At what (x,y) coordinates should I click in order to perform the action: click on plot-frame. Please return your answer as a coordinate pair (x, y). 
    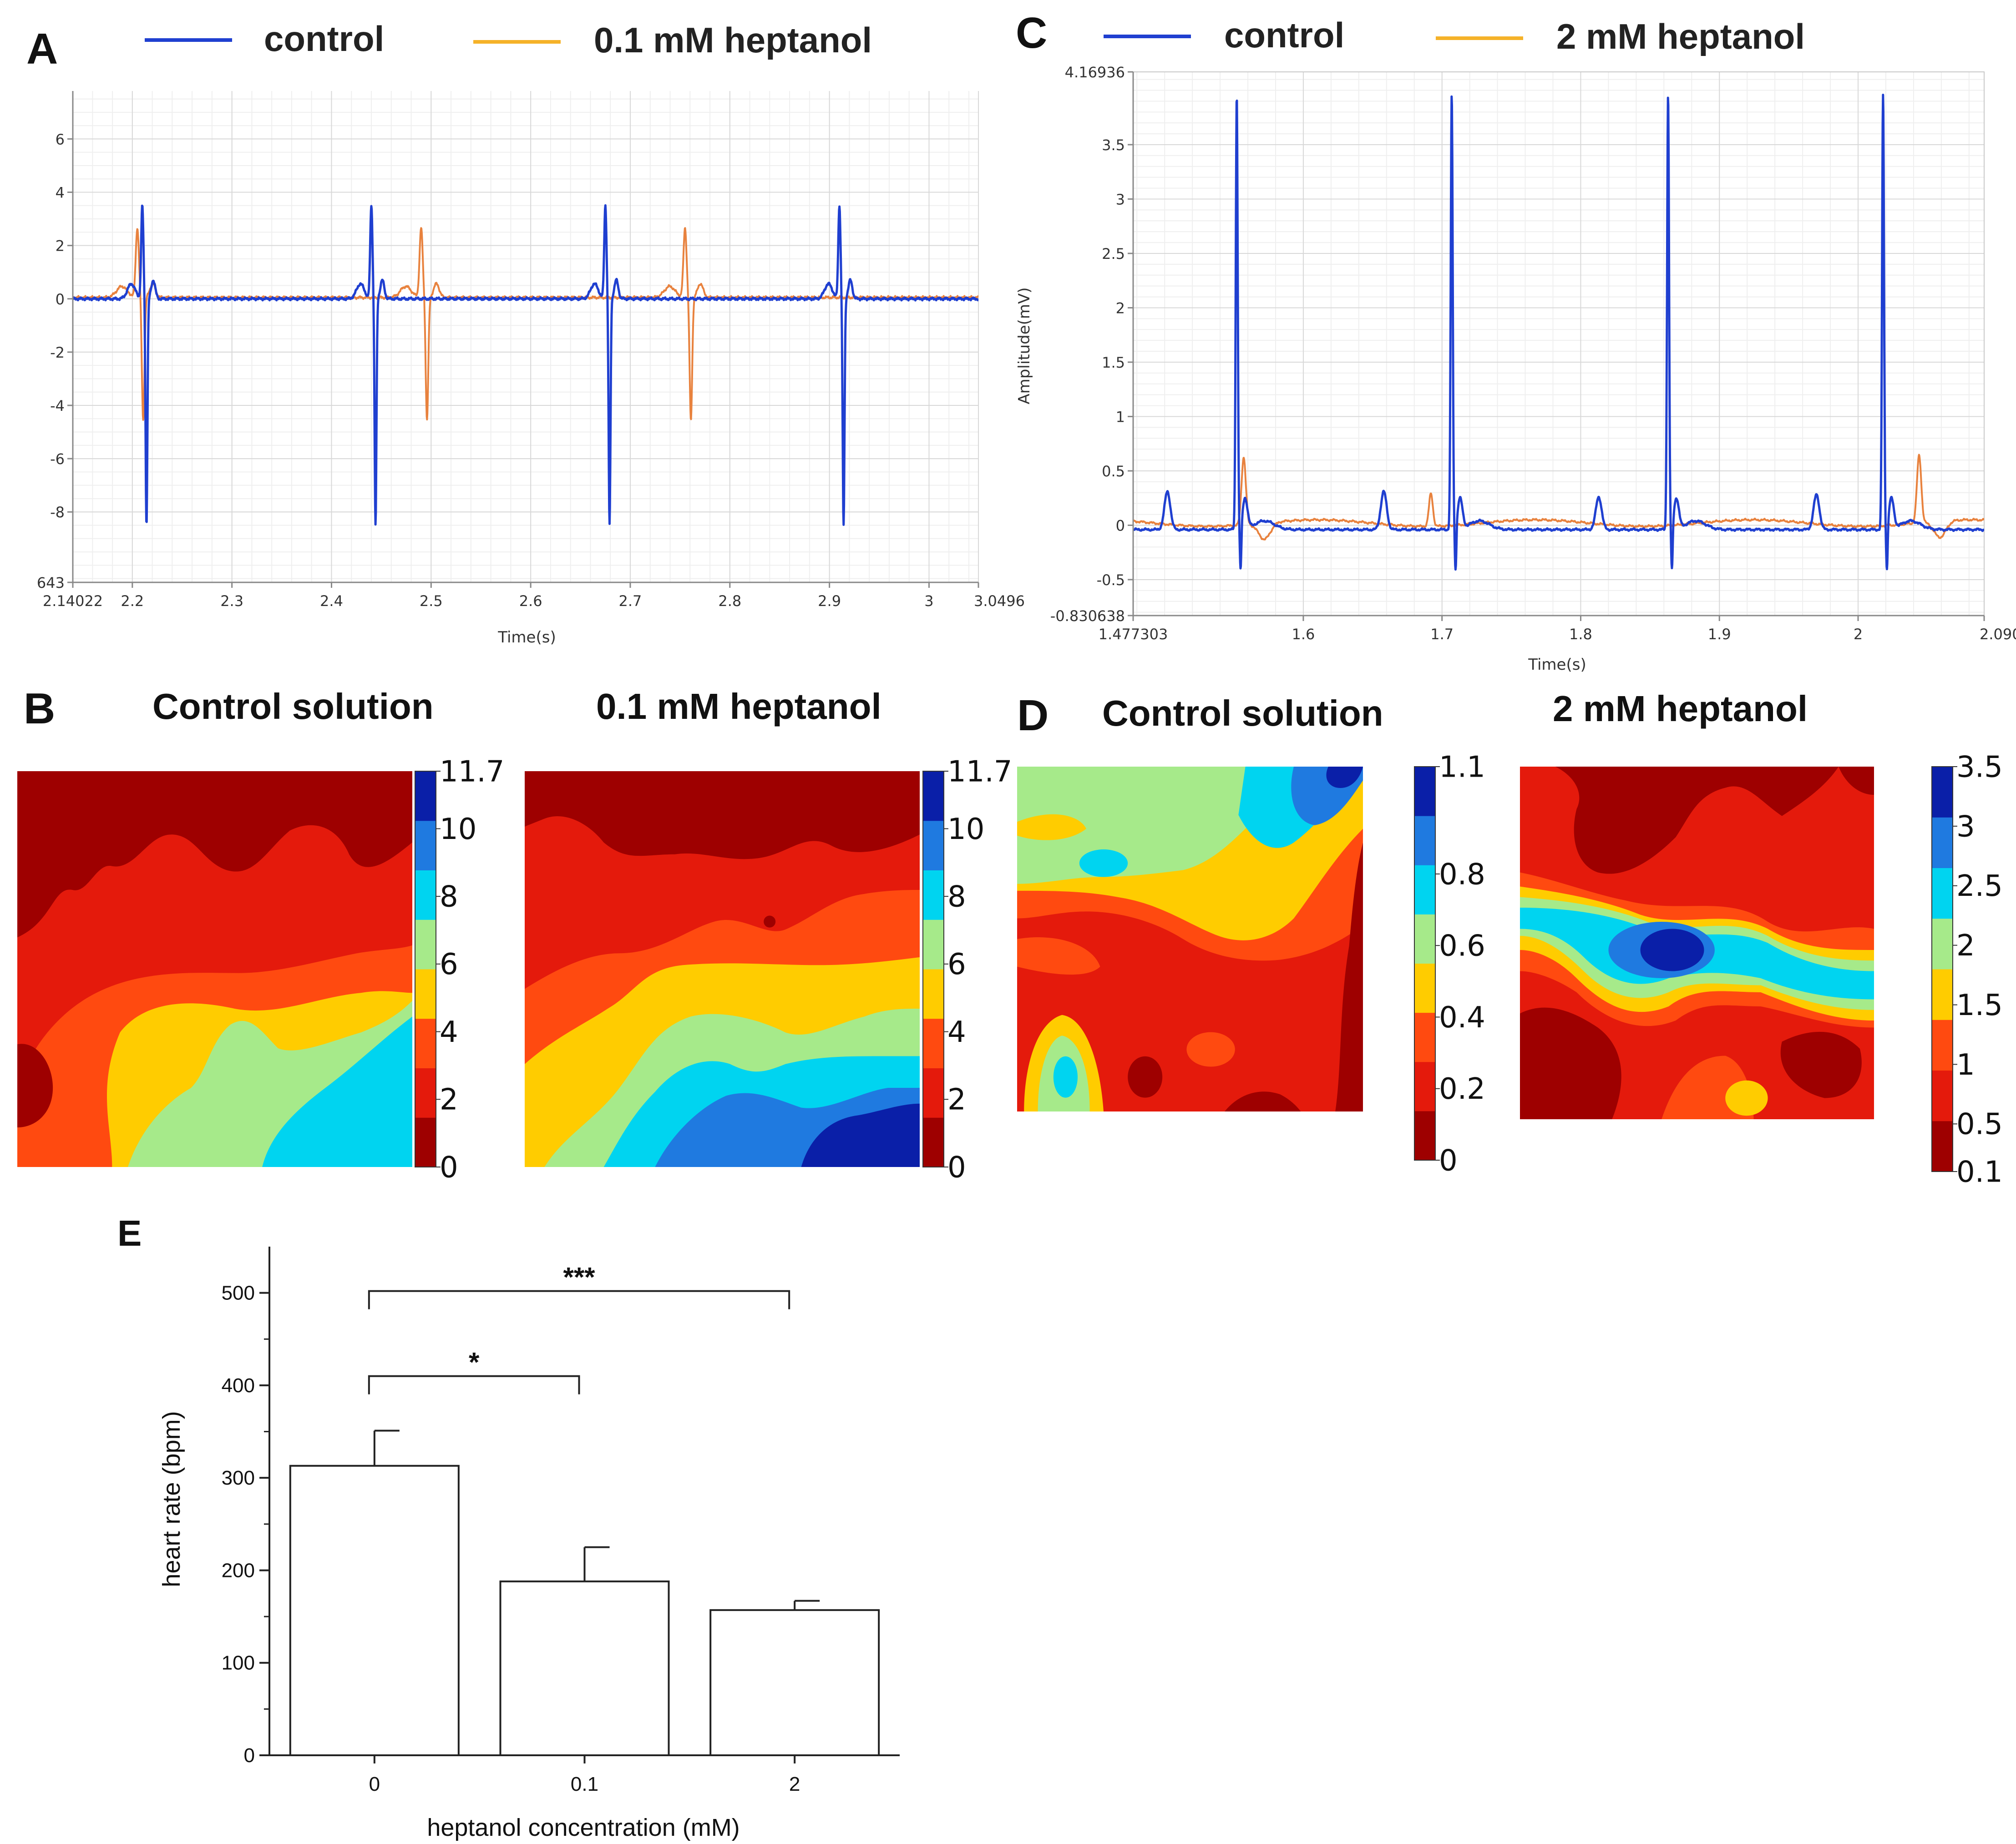
    Looking at the image, I should click on (1559, 343).